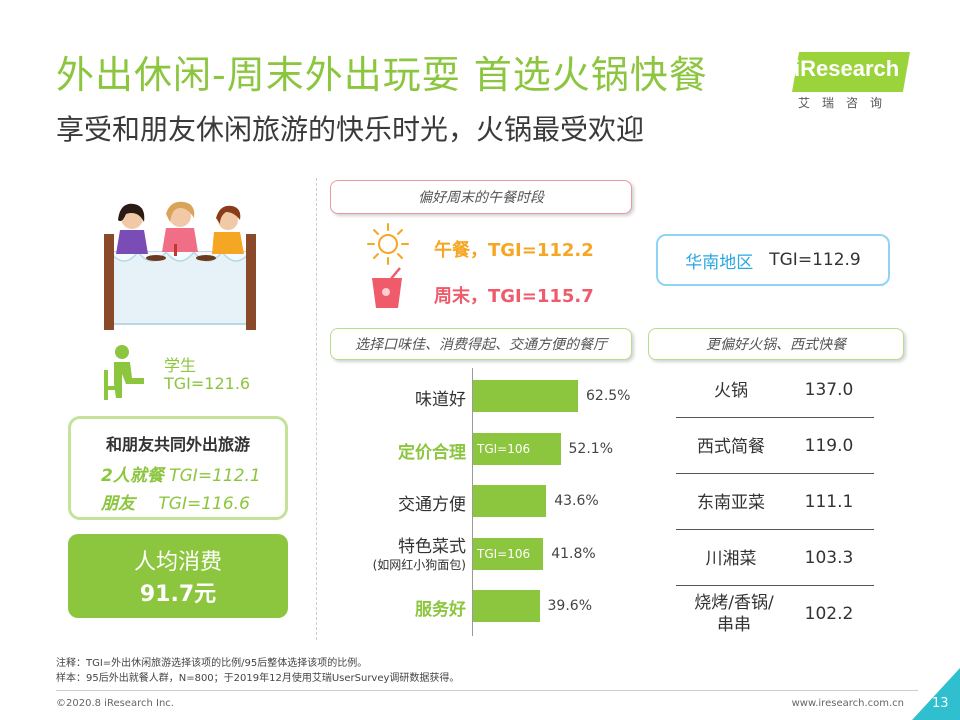 The width and height of the screenshot is (960, 720). Describe the element at coordinates (815, 260) in the screenshot. I see `region-tgi: TGI=112.9` at that location.